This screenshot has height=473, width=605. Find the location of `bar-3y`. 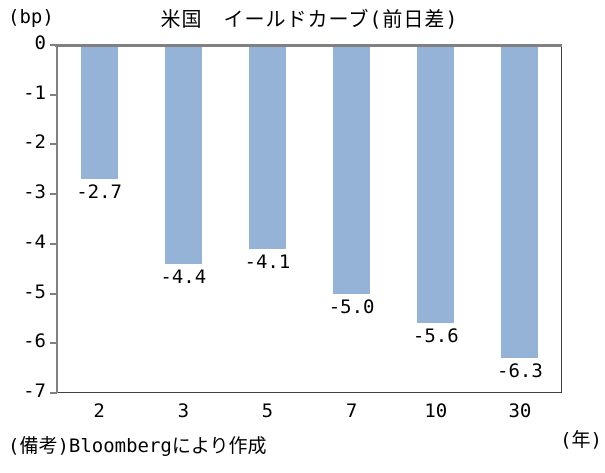

bar-3y is located at coordinates (183, 154).